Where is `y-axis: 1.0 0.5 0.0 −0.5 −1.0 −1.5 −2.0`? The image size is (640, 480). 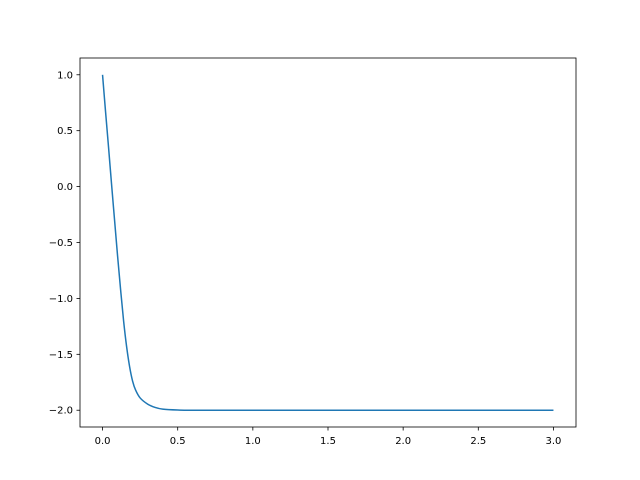
y-axis: 1.0 0.5 0.0 −0.5 −1.0 −1.5 −2.0 is located at coordinates (64, 243).